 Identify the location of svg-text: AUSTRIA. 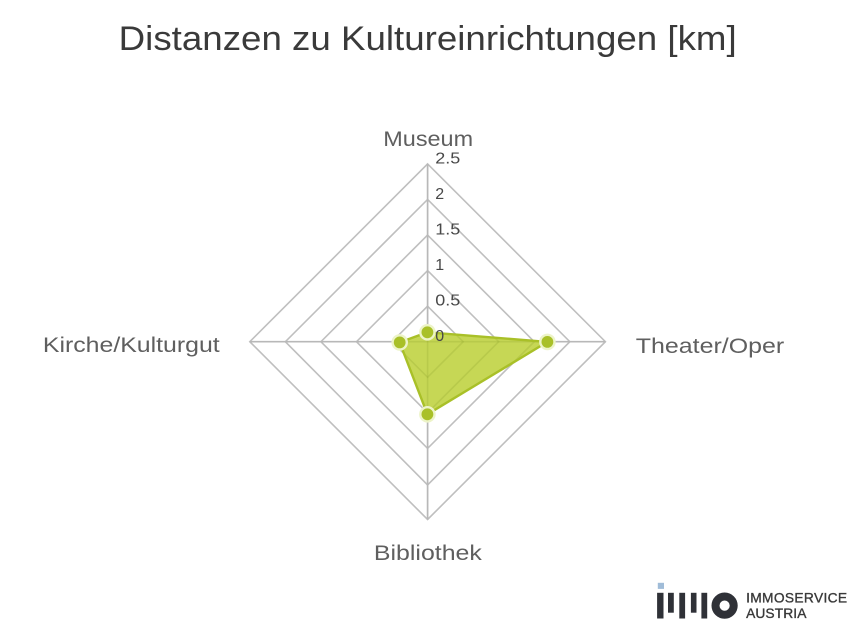
(776, 613).